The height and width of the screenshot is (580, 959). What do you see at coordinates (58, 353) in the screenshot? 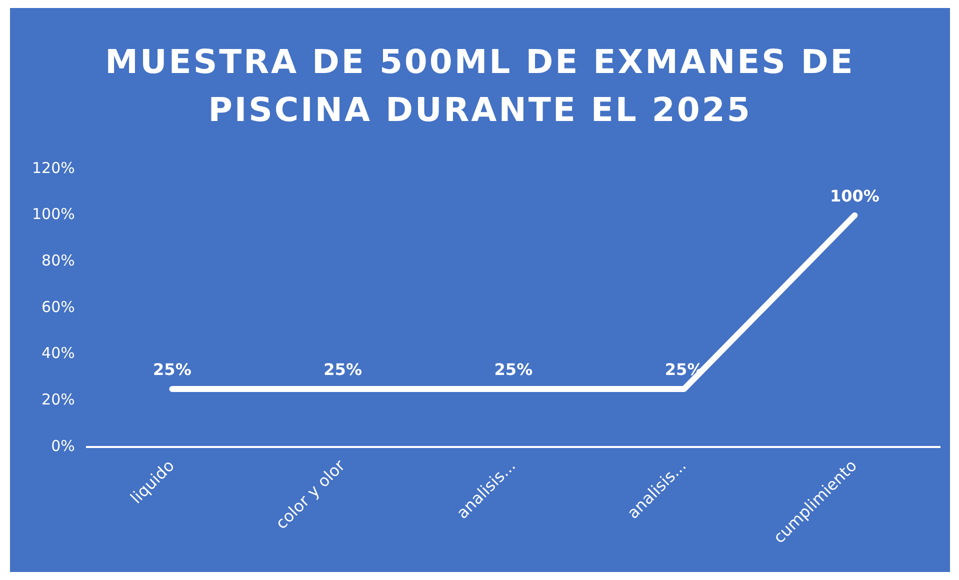
I see `y-tick-label: 40%` at bounding box center [58, 353].